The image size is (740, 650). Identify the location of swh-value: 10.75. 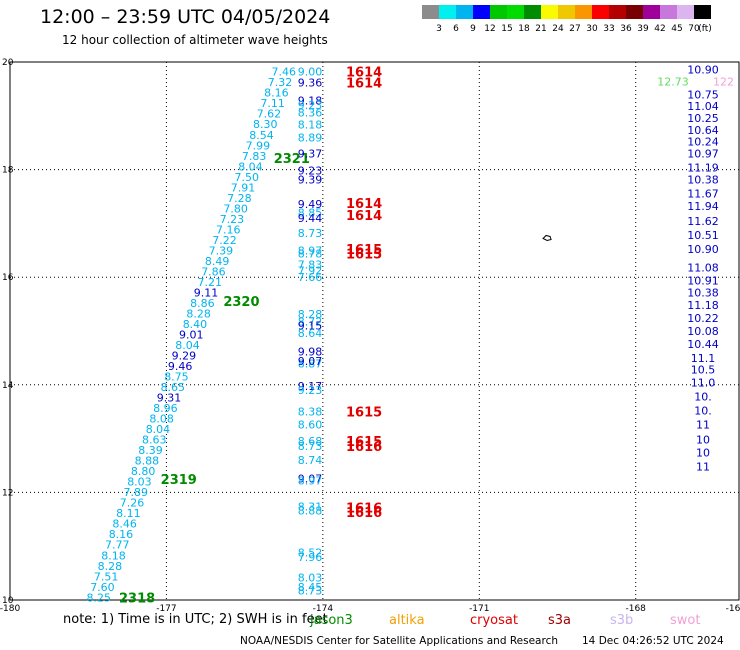
(703, 94).